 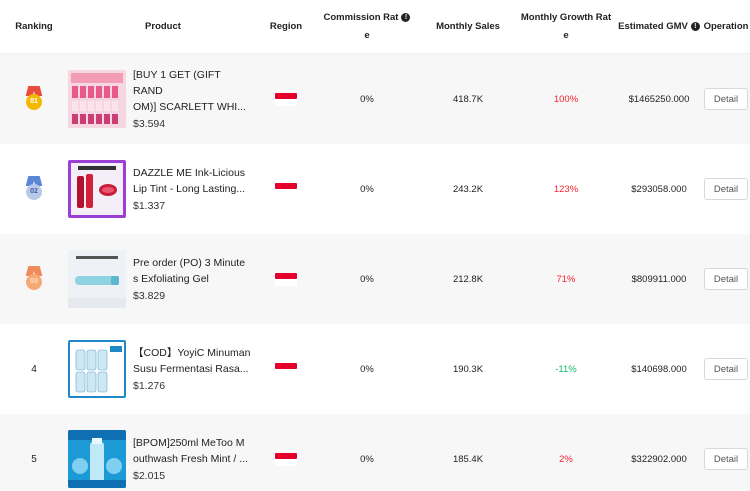 What do you see at coordinates (659, 99) in the screenshot?
I see `estimated-gmv: $1465250.000` at bounding box center [659, 99].